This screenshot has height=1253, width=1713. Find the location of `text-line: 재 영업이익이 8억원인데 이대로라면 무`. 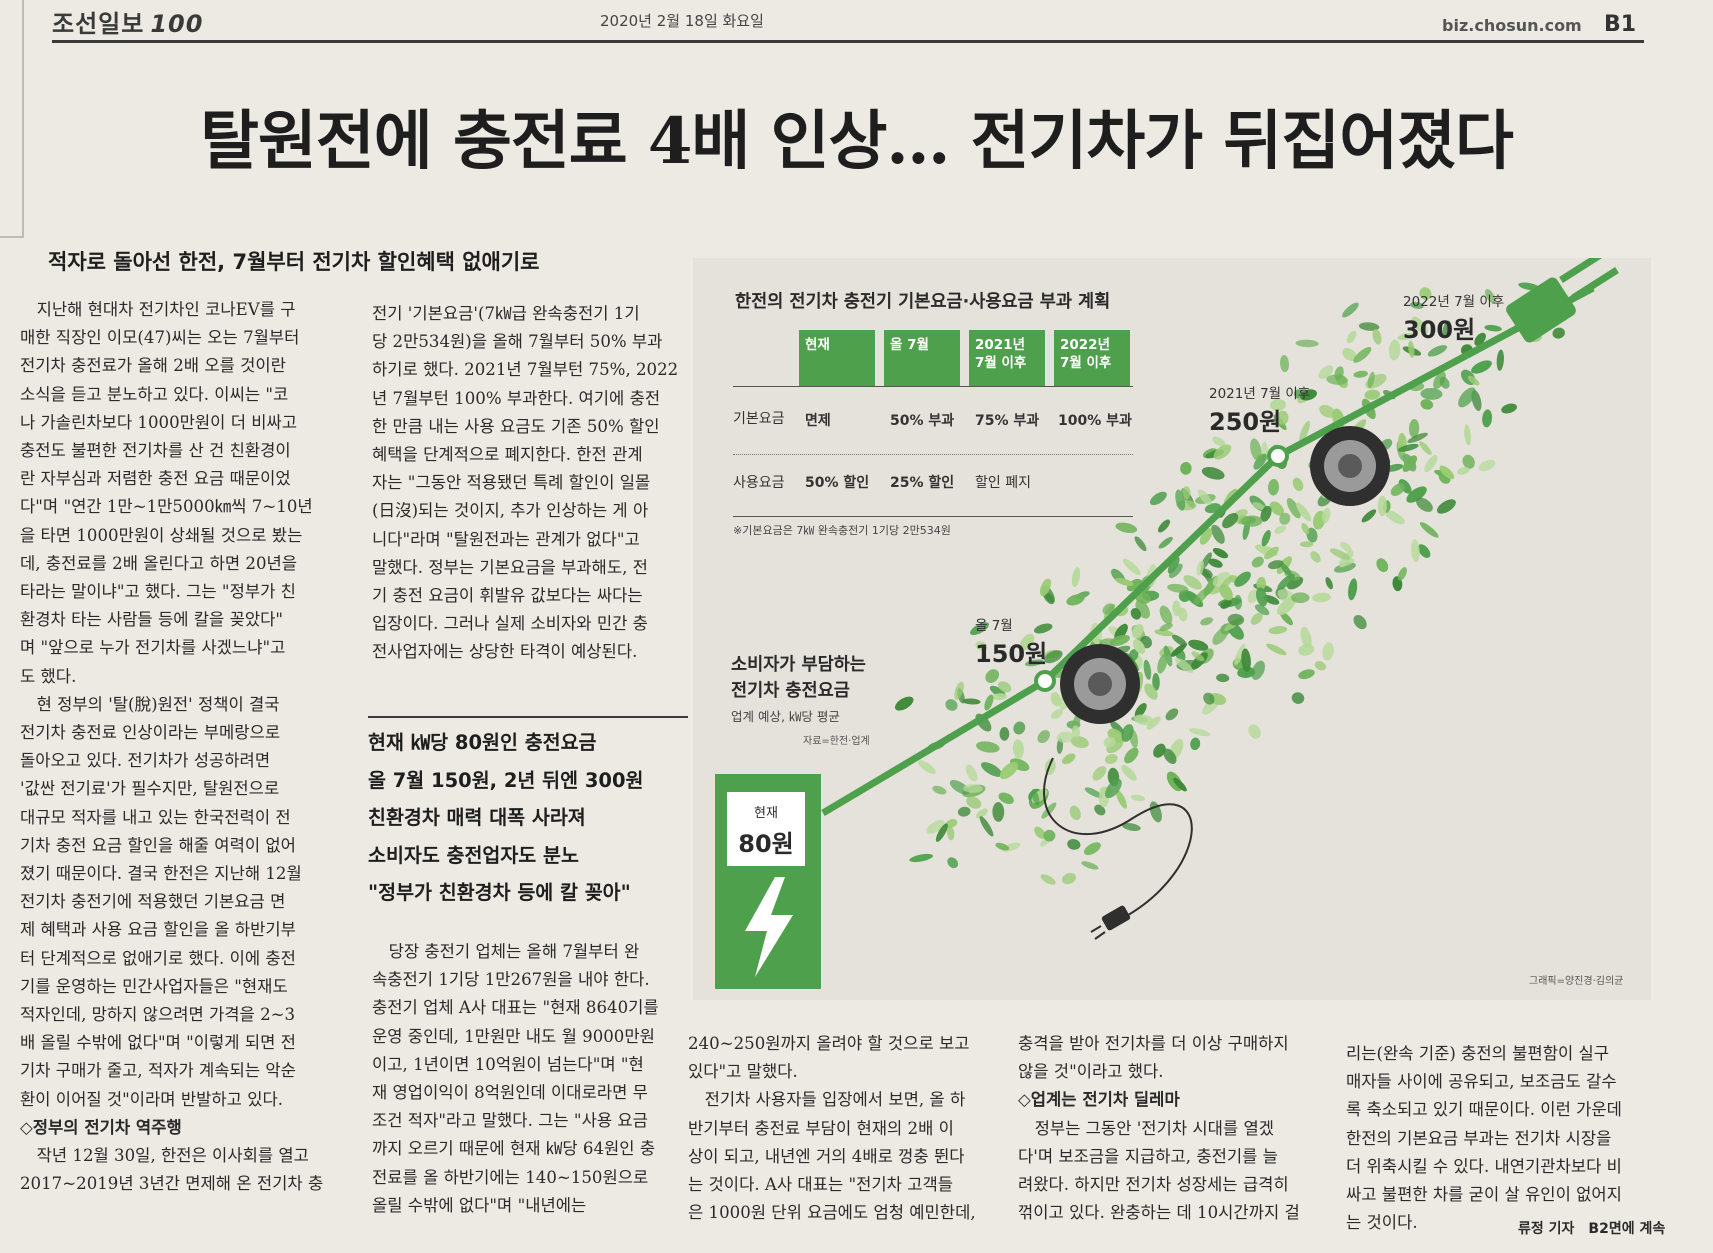

text-line: 재 영업이익이 8억원인데 이대로라면 무 is located at coordinates (510, 1093).